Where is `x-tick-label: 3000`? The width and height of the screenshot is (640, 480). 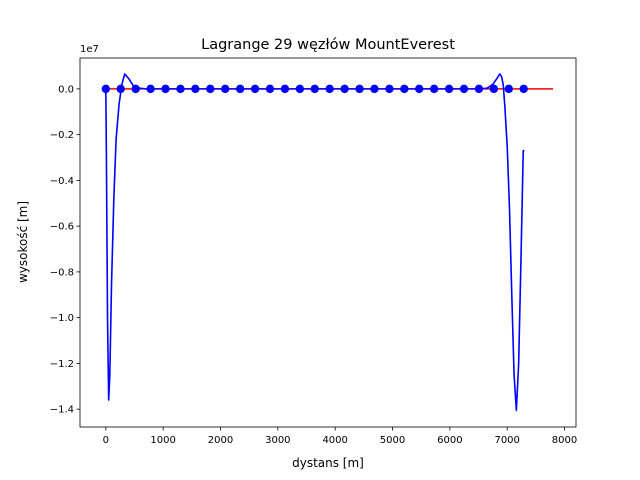
x-tick-label: 3000 is located at coordinates (277, 440).